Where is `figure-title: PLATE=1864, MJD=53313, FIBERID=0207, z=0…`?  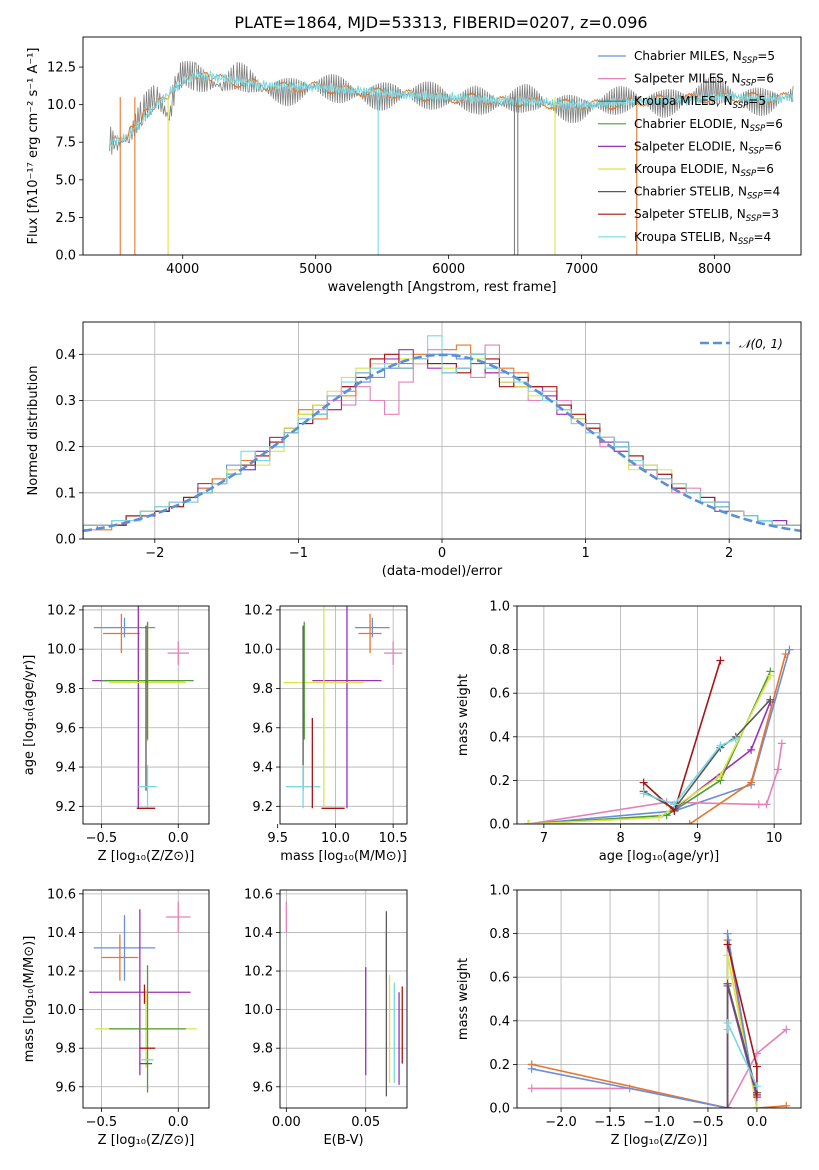
figure-title: PLATE=1864, MJD=53313, FIBERID=0207, z=0… is located at coordinates (440, 22).